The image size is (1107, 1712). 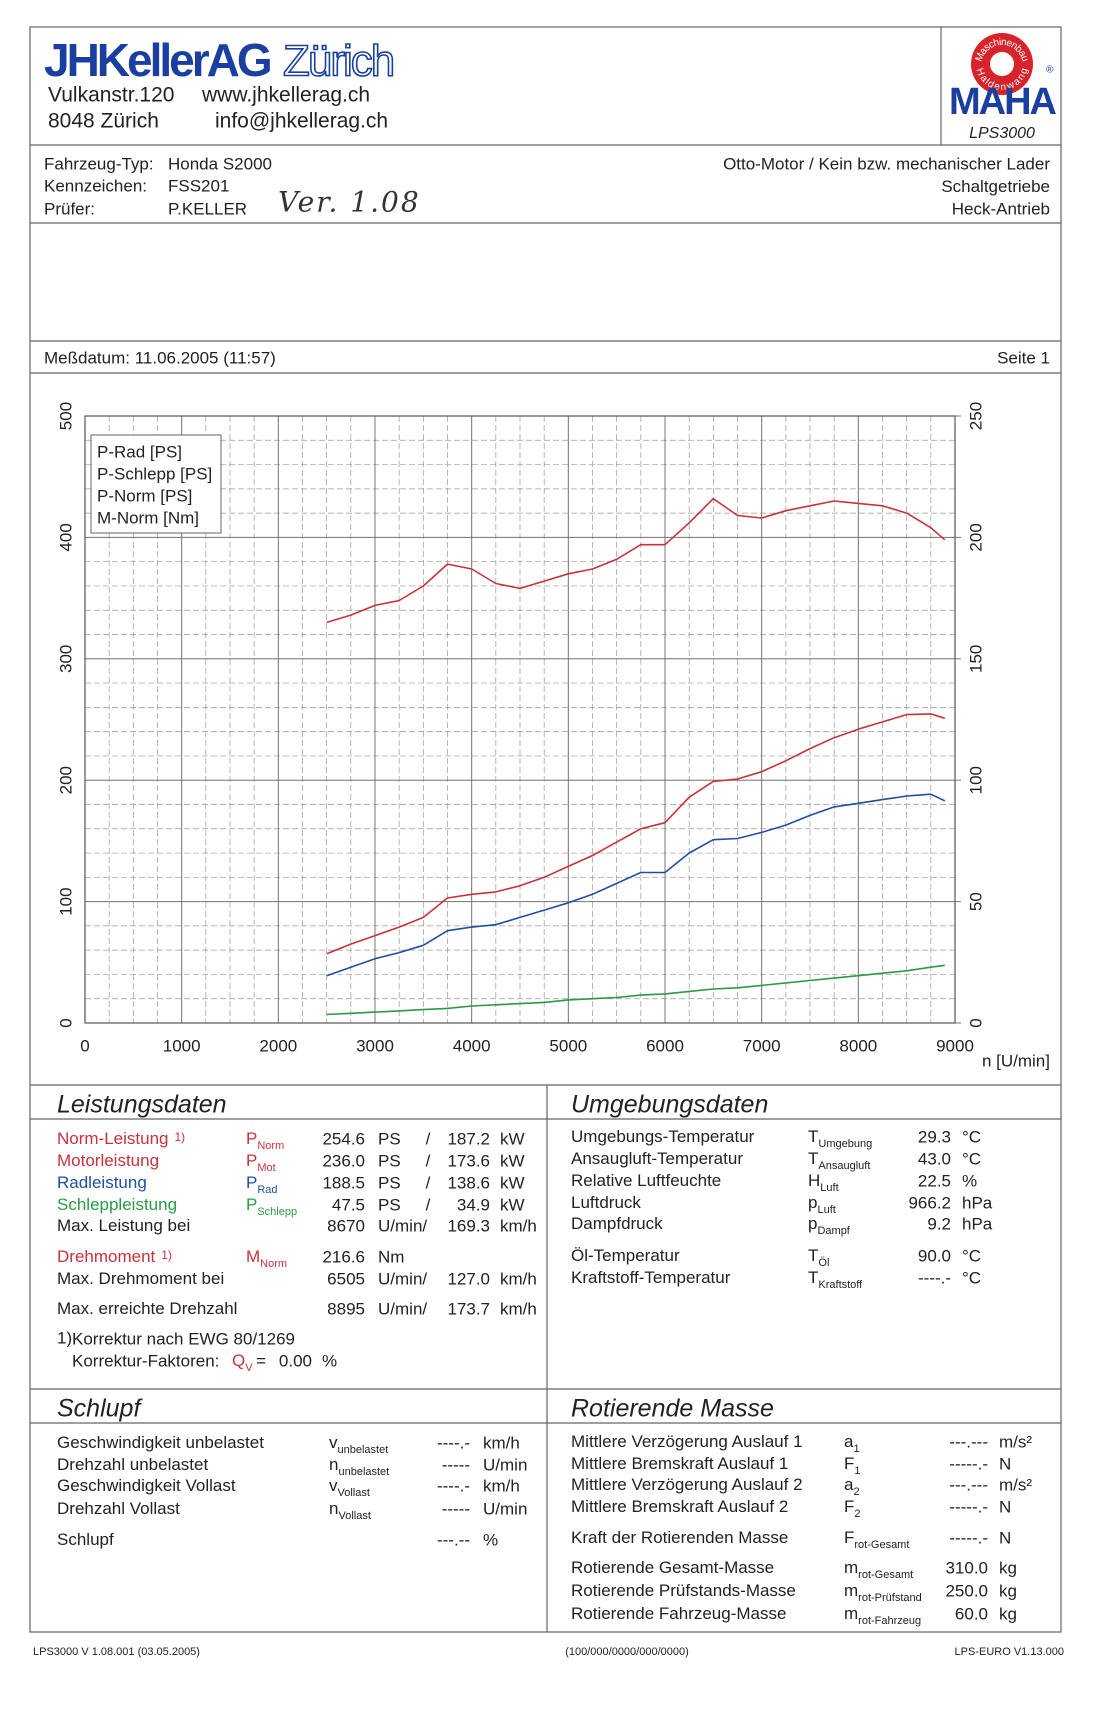 I want to click on row-label: Drehmoment 1), so click(x=114, y=1256).